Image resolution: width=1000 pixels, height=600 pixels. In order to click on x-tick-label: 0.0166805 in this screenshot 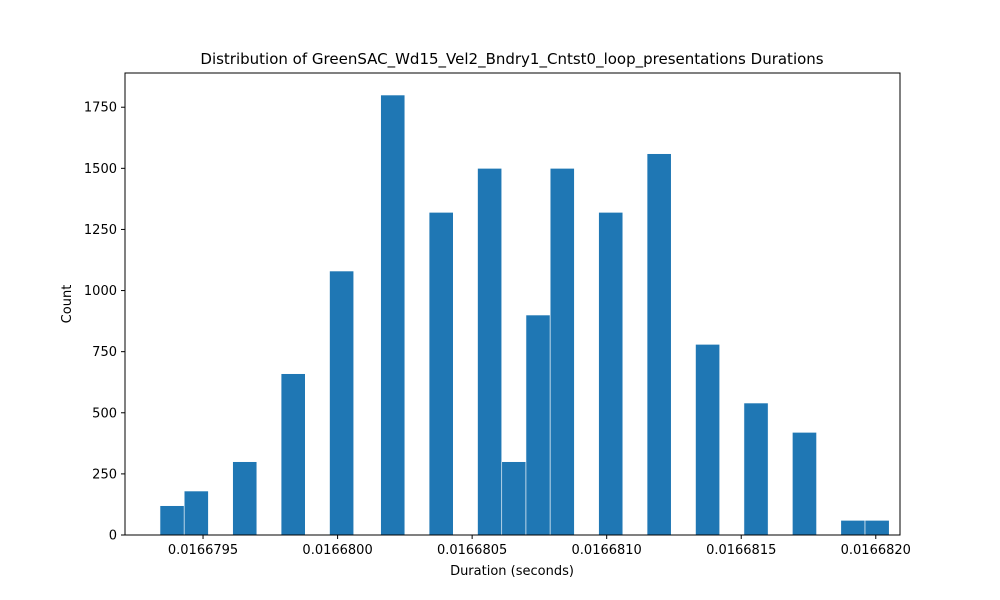, I will do `click(472, 550)`.